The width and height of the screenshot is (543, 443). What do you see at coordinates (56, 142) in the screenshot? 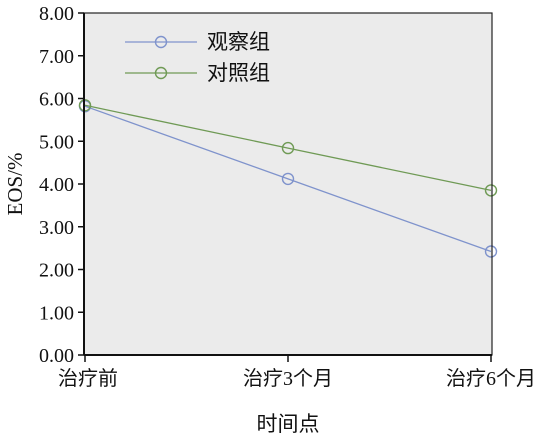
I see `y-tick-label-5: 5.00` at bounding box center [56, 142].